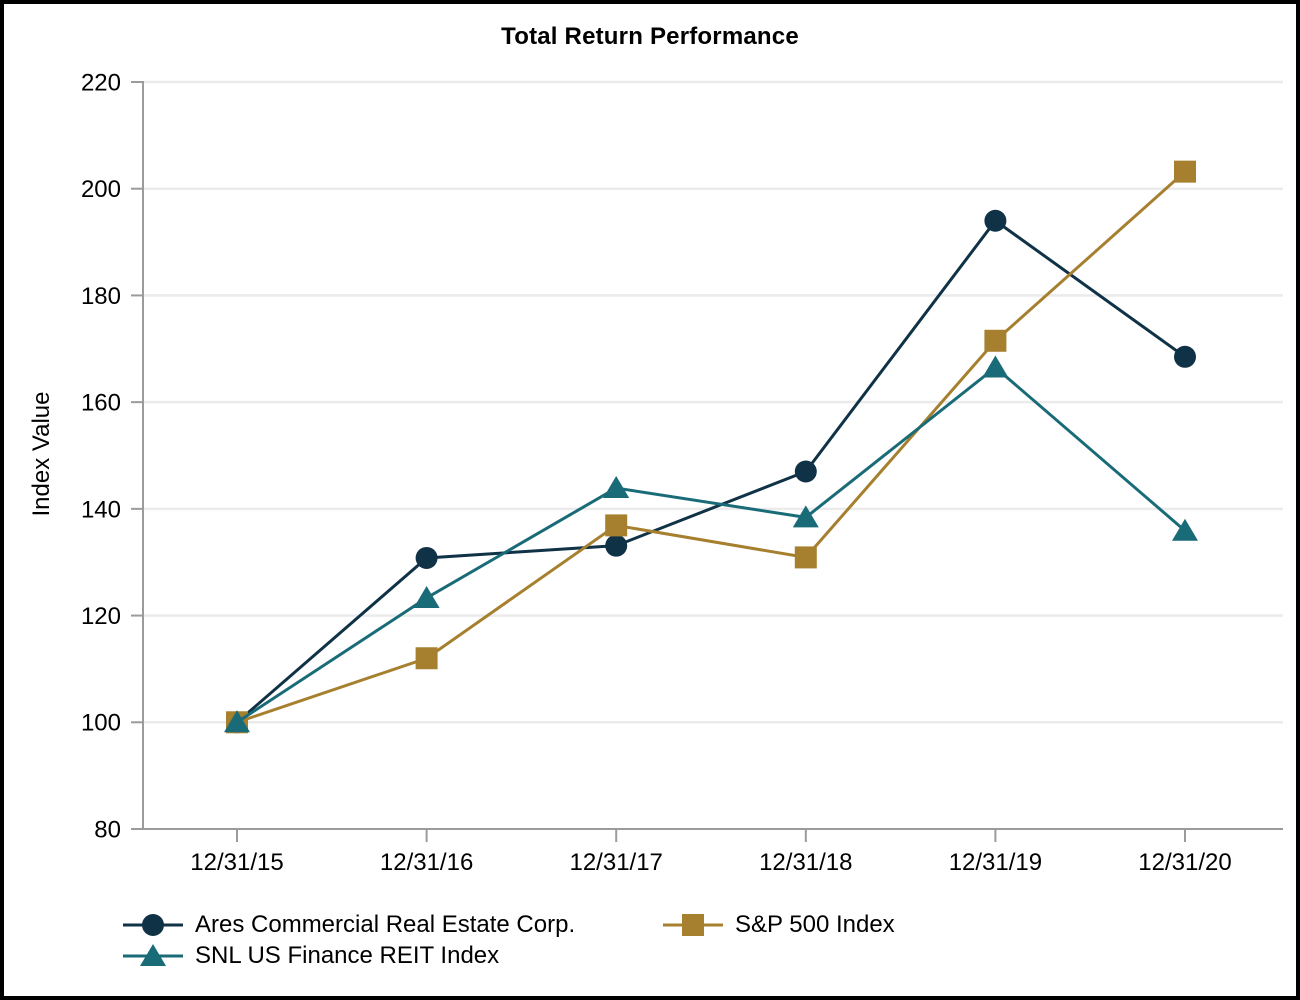 This screenshot has width=1300, height=1000. What do you see at coordinates (236, 862) in the screenshot?
I see `x-axis-tick-label: 12/31/15` at bounding box center [236, 862].